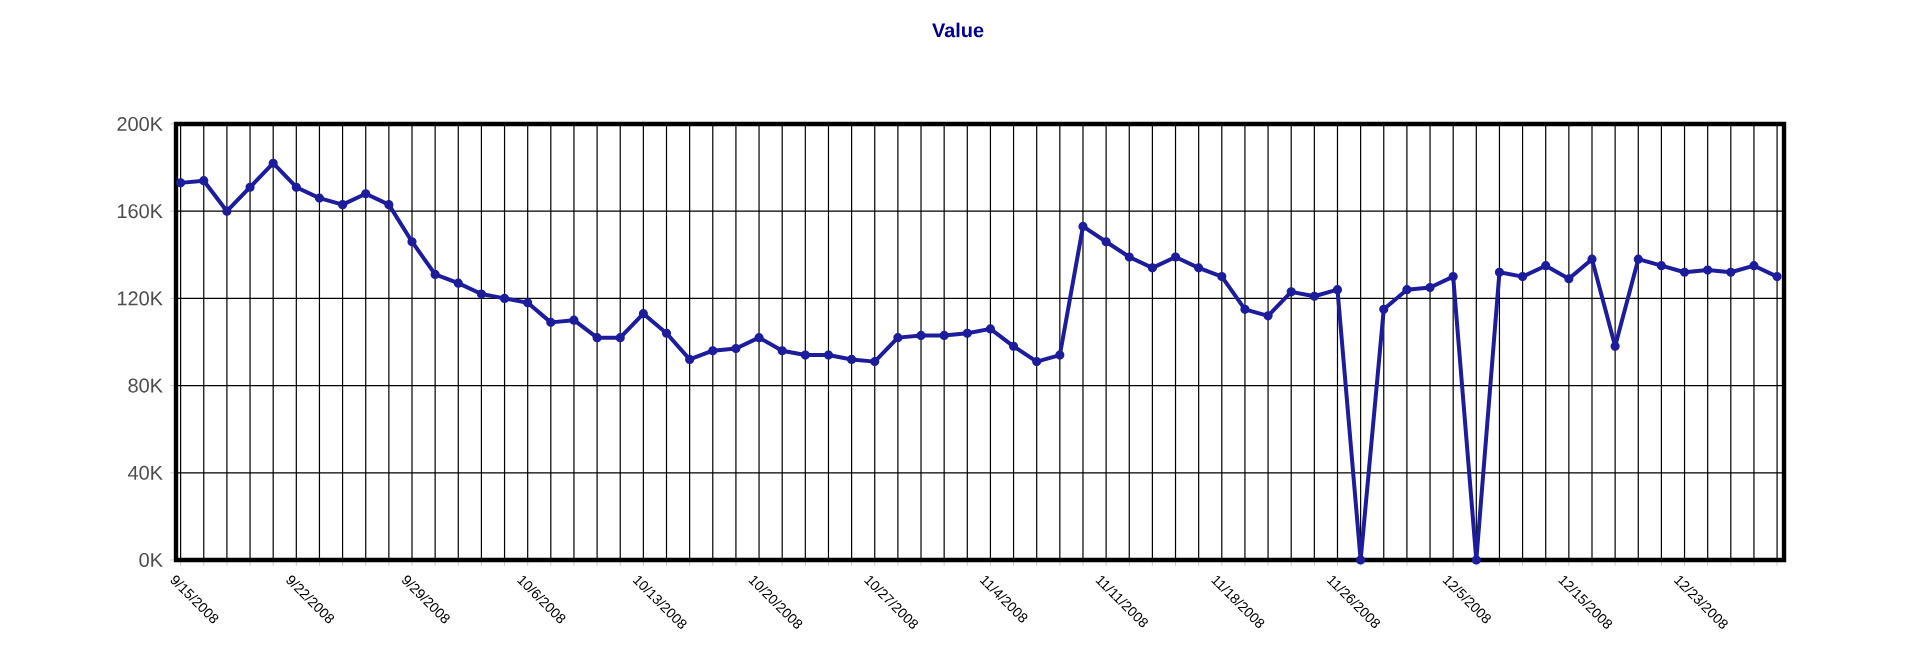  I want to click on chart-title: Value, so click(958, 30).